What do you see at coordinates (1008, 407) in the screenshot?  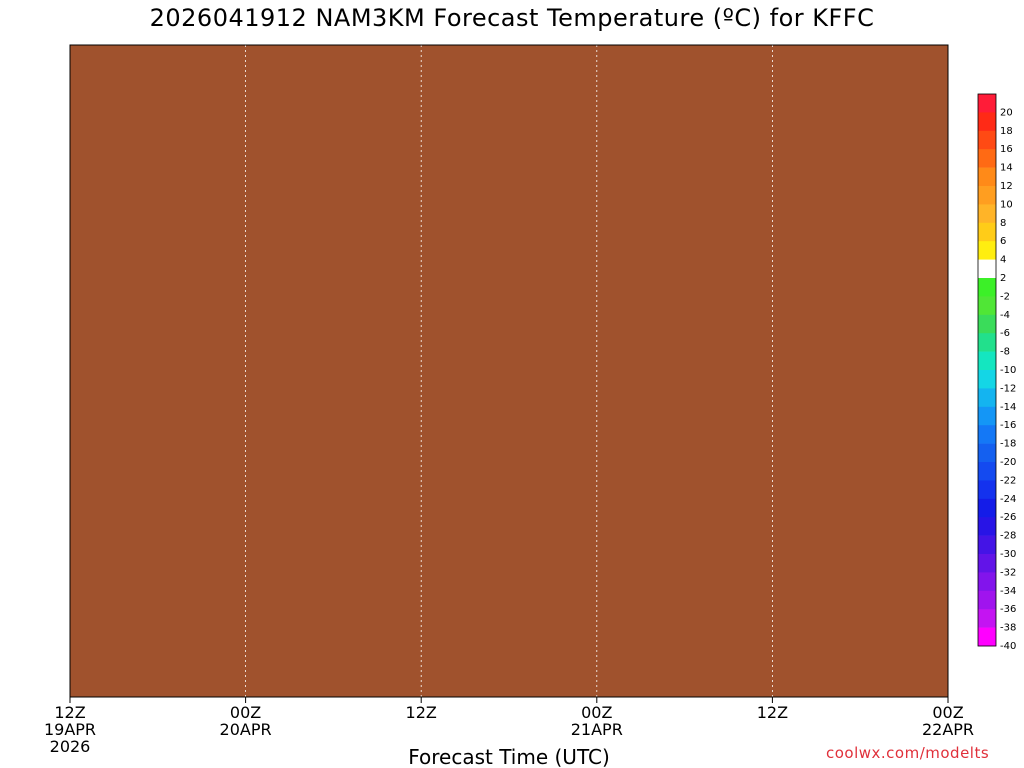 I see `colorbar-label: -14` at bounding box center [1008, 407].